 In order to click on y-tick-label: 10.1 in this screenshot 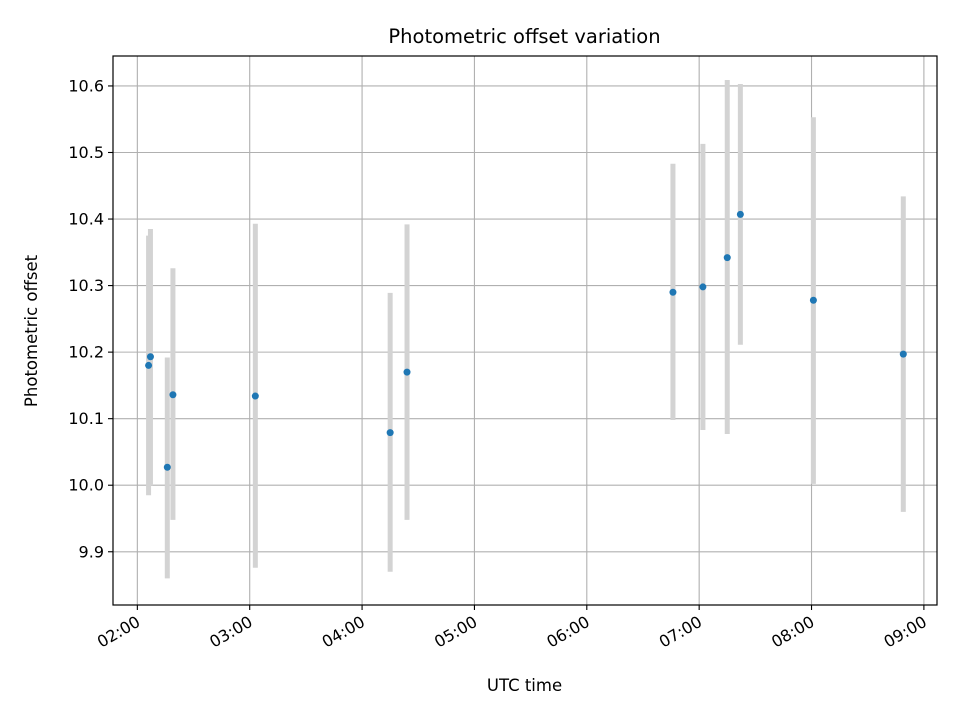, I will do `click(86, 418)`.